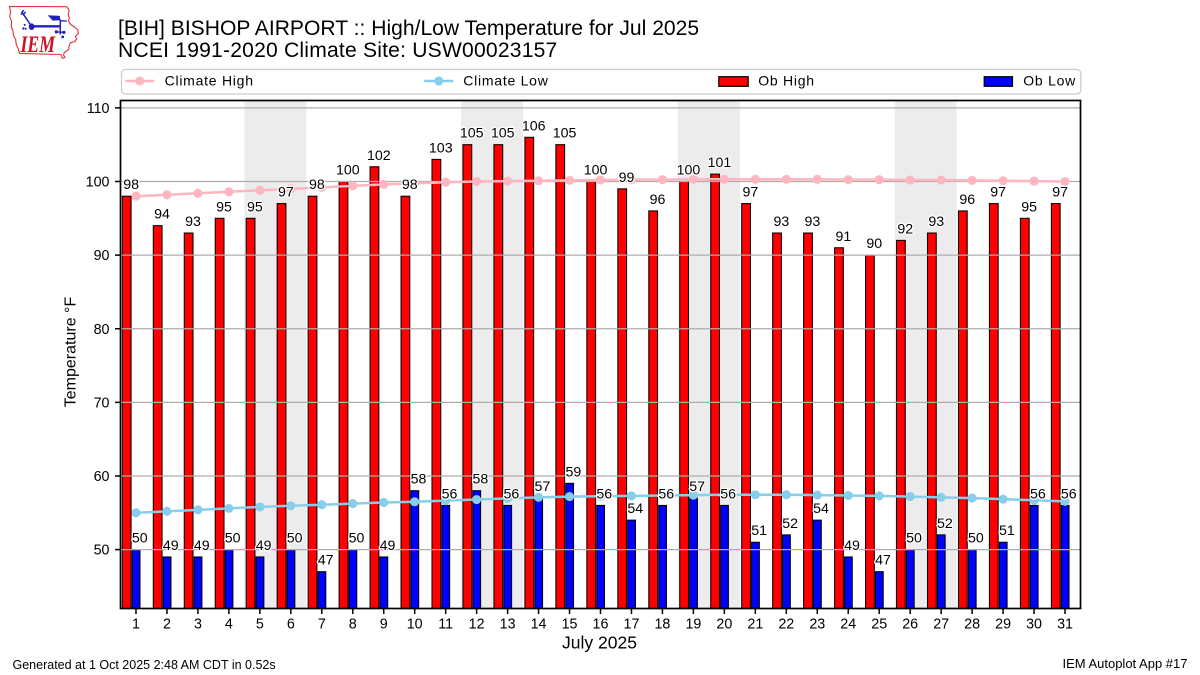 This screenshot has height=675, width=1200. I want to click on svg-text: 101, so click(720, 163).